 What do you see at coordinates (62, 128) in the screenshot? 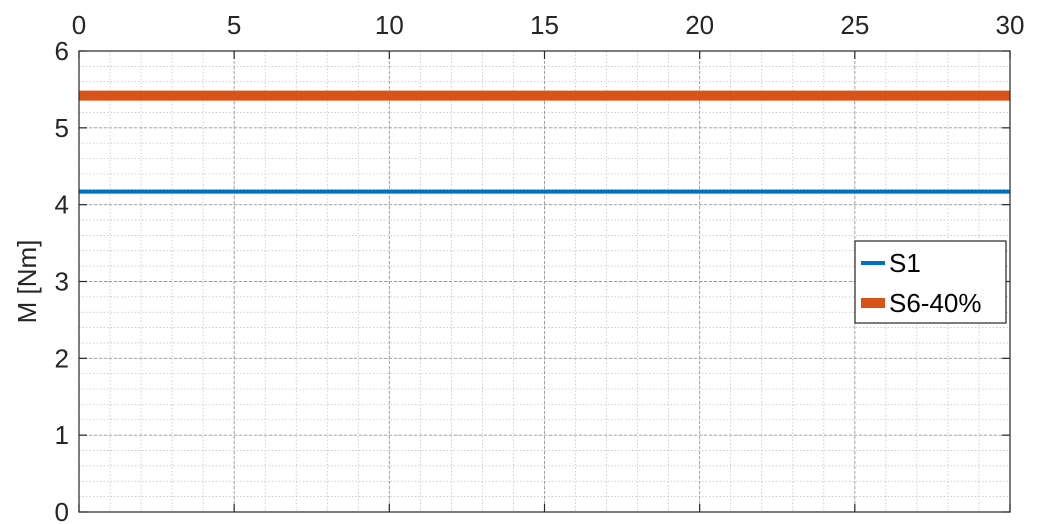
I see `y-tick-label: 5` at bounding box center [62, 128].